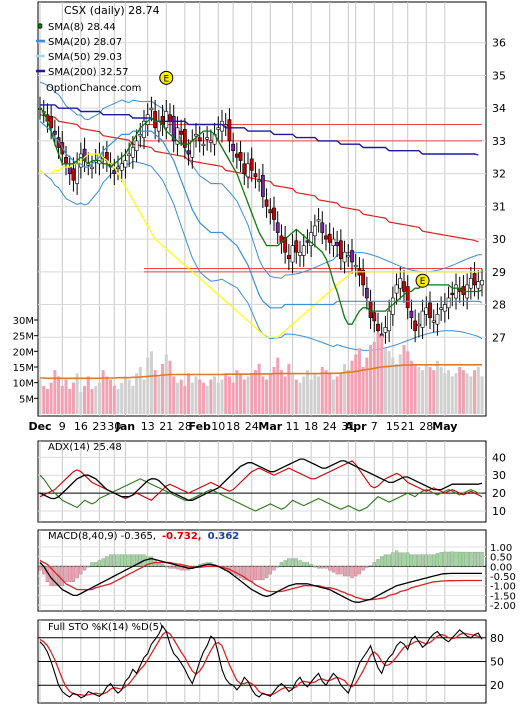 This screenshot has width=526, height=710. What do you see at coordinates (270, 426) in the screenshot?
I see `x-axis-label: Mar` at bounding box center [270, 426].